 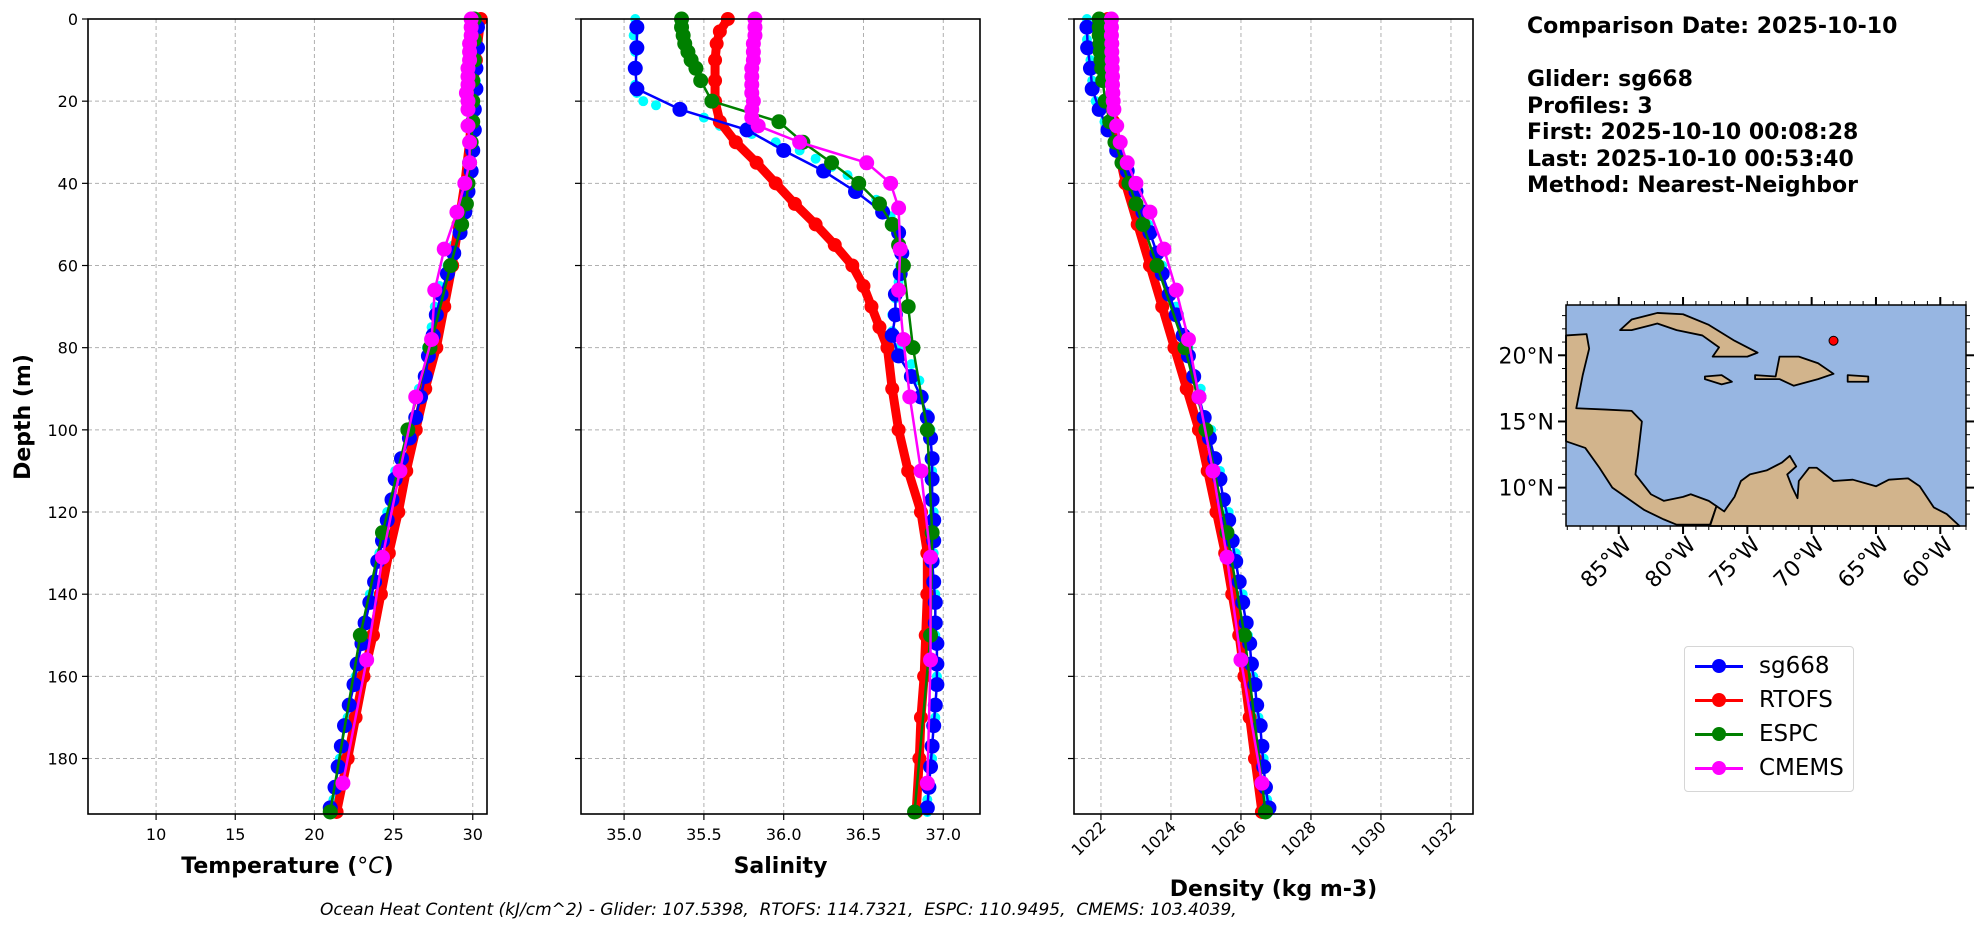 I want to click on y-tick-label: 20, so click(x=68, y=101).